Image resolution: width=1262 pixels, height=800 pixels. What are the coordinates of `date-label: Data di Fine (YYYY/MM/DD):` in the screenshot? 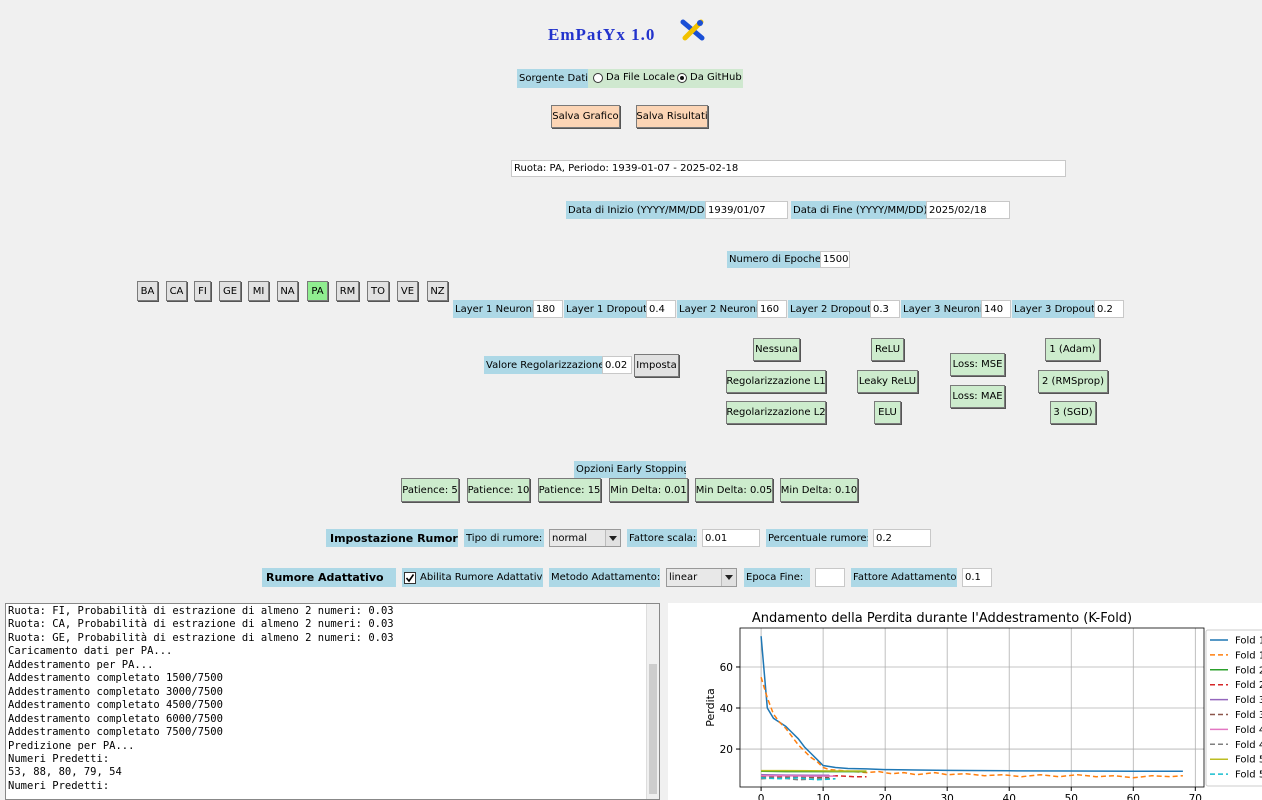 It's located at (858, 210).